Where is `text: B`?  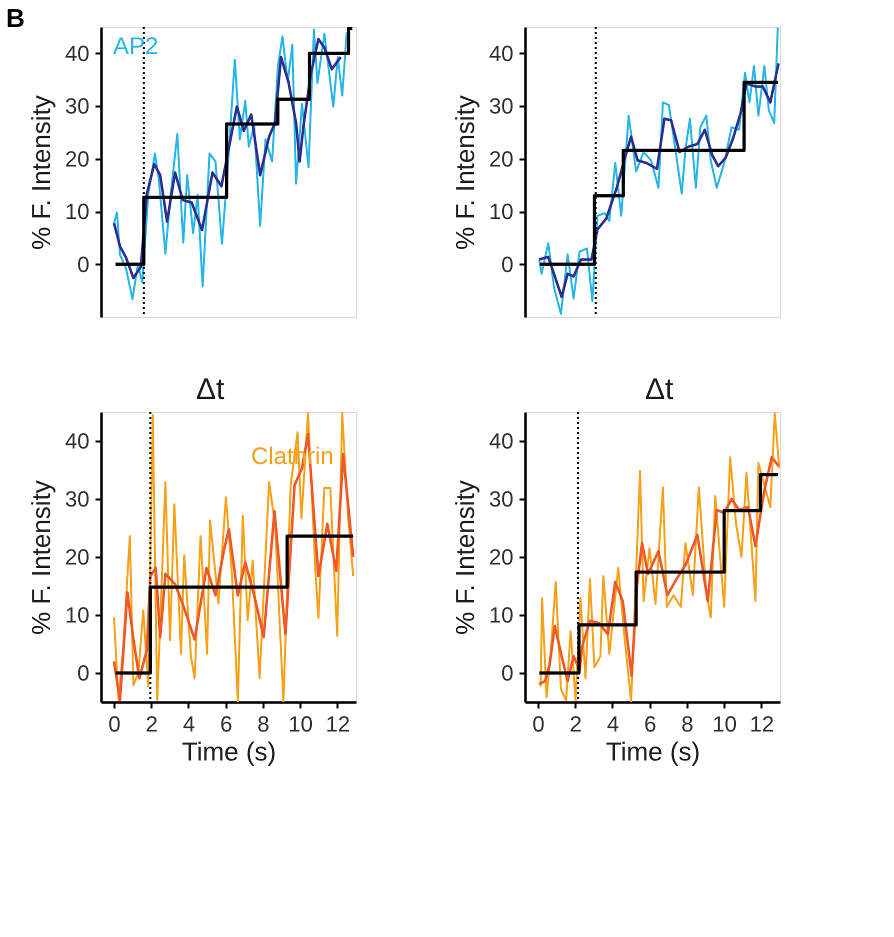
text: B is located at coordinates (15, 18).